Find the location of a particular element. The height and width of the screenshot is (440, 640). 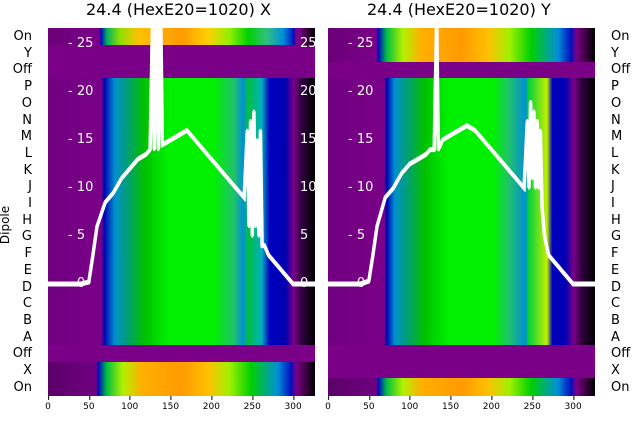

row-label-l: B is located at coordinates (27, 320).